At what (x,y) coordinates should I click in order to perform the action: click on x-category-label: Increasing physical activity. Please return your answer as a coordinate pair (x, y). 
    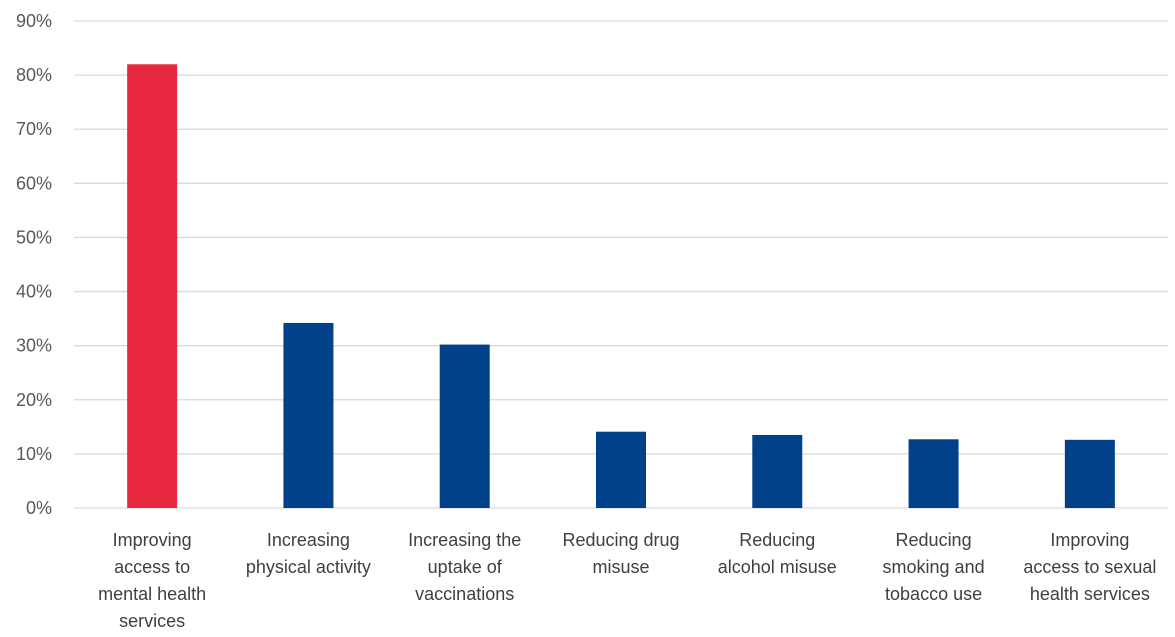
    Looking at the image, I should click on (308, 553).